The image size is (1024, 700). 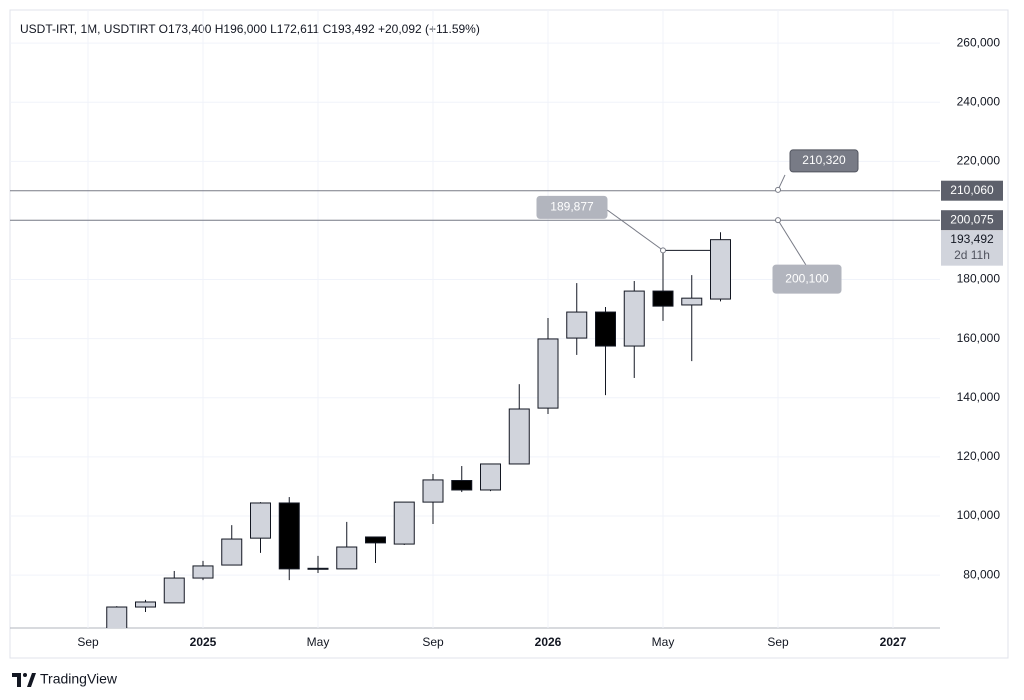 I want to click on y-tick-label: 80,000, so click(x=981, y=574).